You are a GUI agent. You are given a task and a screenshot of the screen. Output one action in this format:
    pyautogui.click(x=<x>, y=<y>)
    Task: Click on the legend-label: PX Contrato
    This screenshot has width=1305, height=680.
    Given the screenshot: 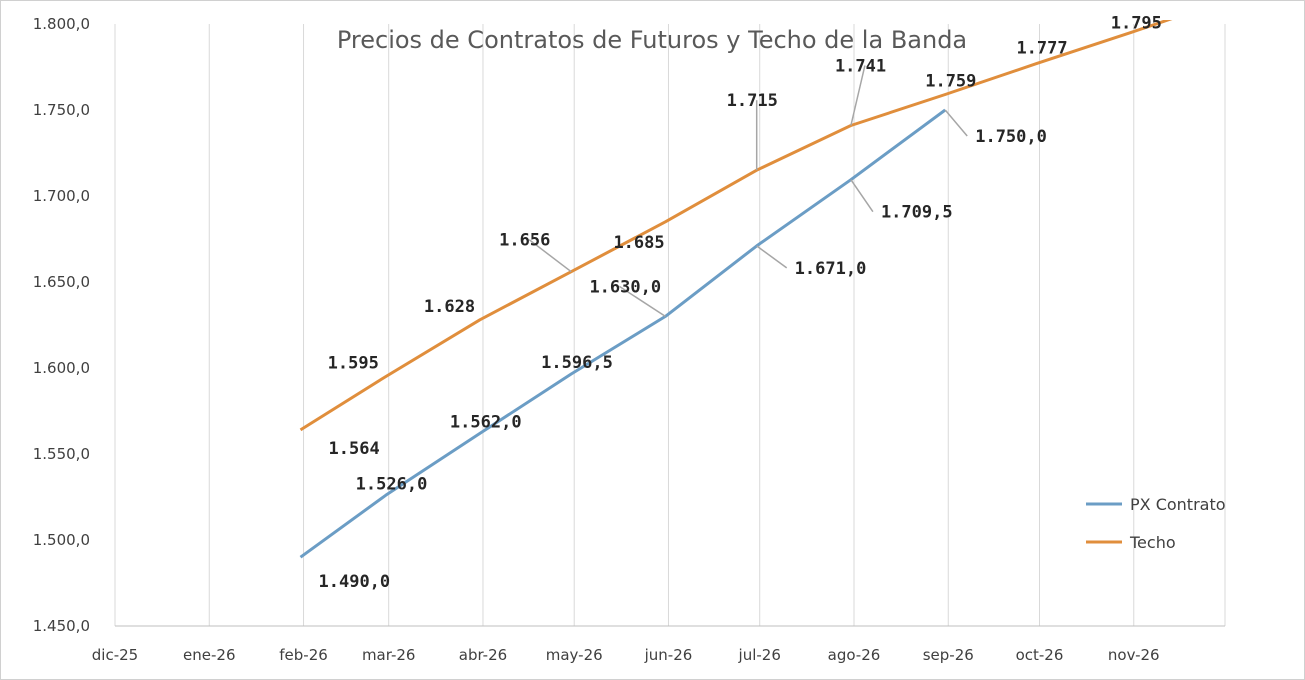 What is the action you would take?
    pyautogui.click(x=1178, y=504)
    